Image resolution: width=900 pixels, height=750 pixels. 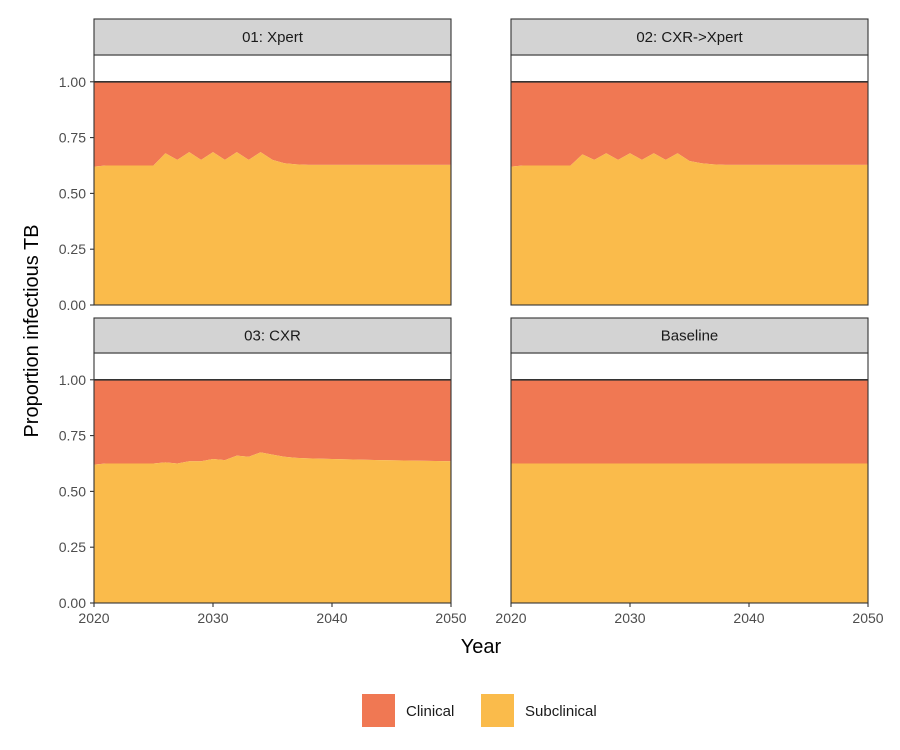 I want to click on x-axis-title: Year, so click(x=481, y=647).